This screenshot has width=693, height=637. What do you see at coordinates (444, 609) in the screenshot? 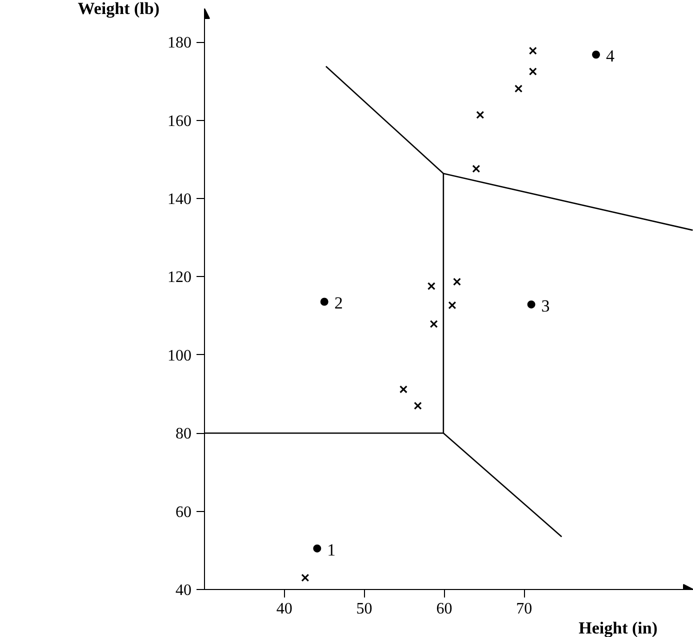
I see `x-tick-label: 60` at bounding box center [444, 609].